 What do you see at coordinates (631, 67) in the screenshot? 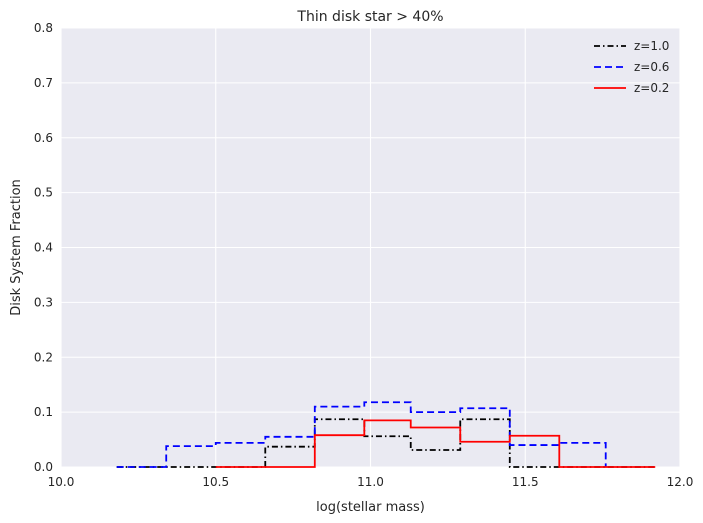
I see `legend: z=1.0 z=0.6 z=0.2` at bounding box center [631, 67].